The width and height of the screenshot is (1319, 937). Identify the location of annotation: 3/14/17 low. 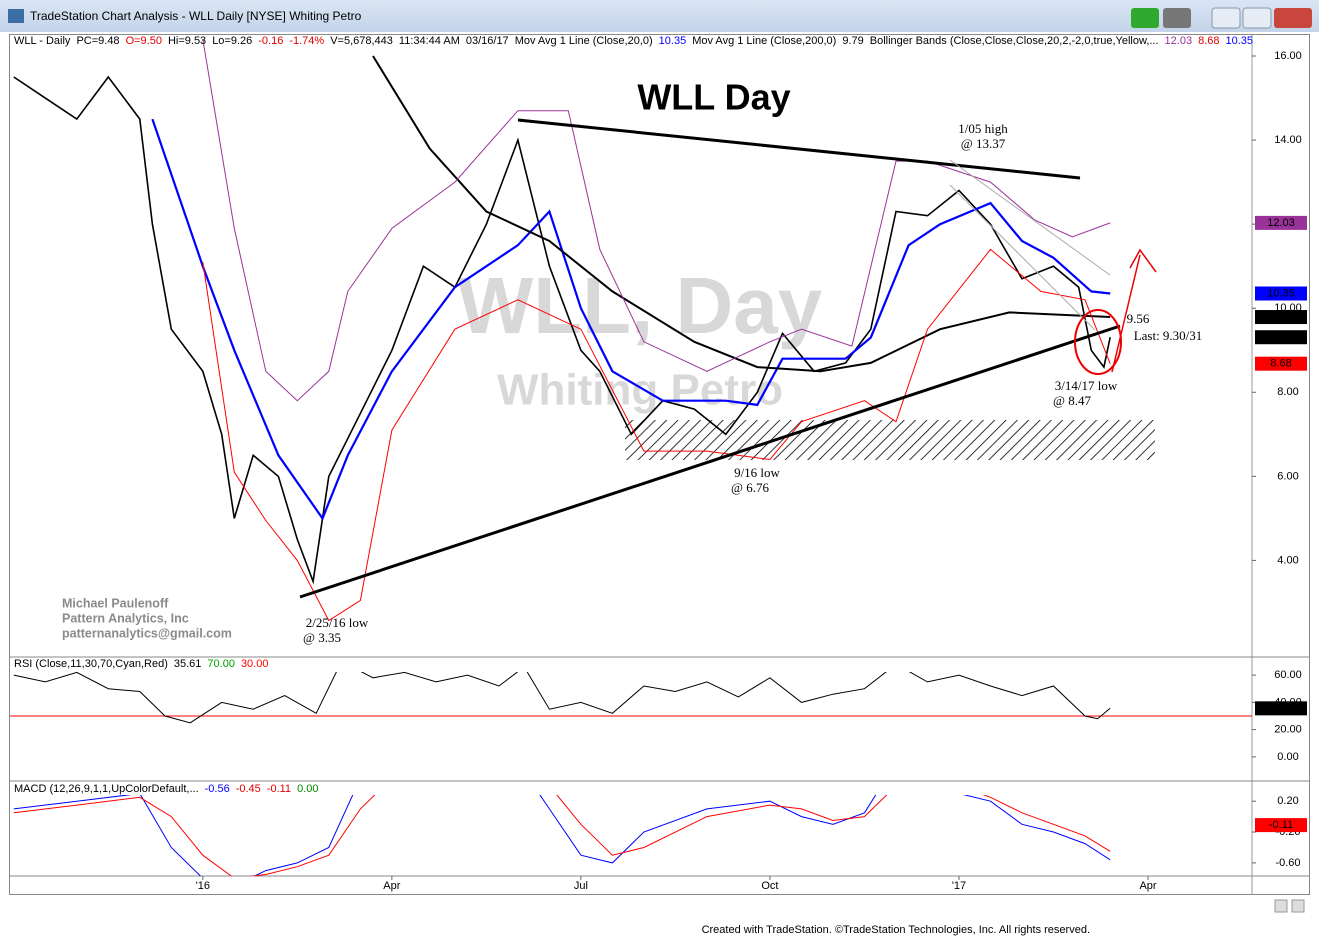
(1086, 385).